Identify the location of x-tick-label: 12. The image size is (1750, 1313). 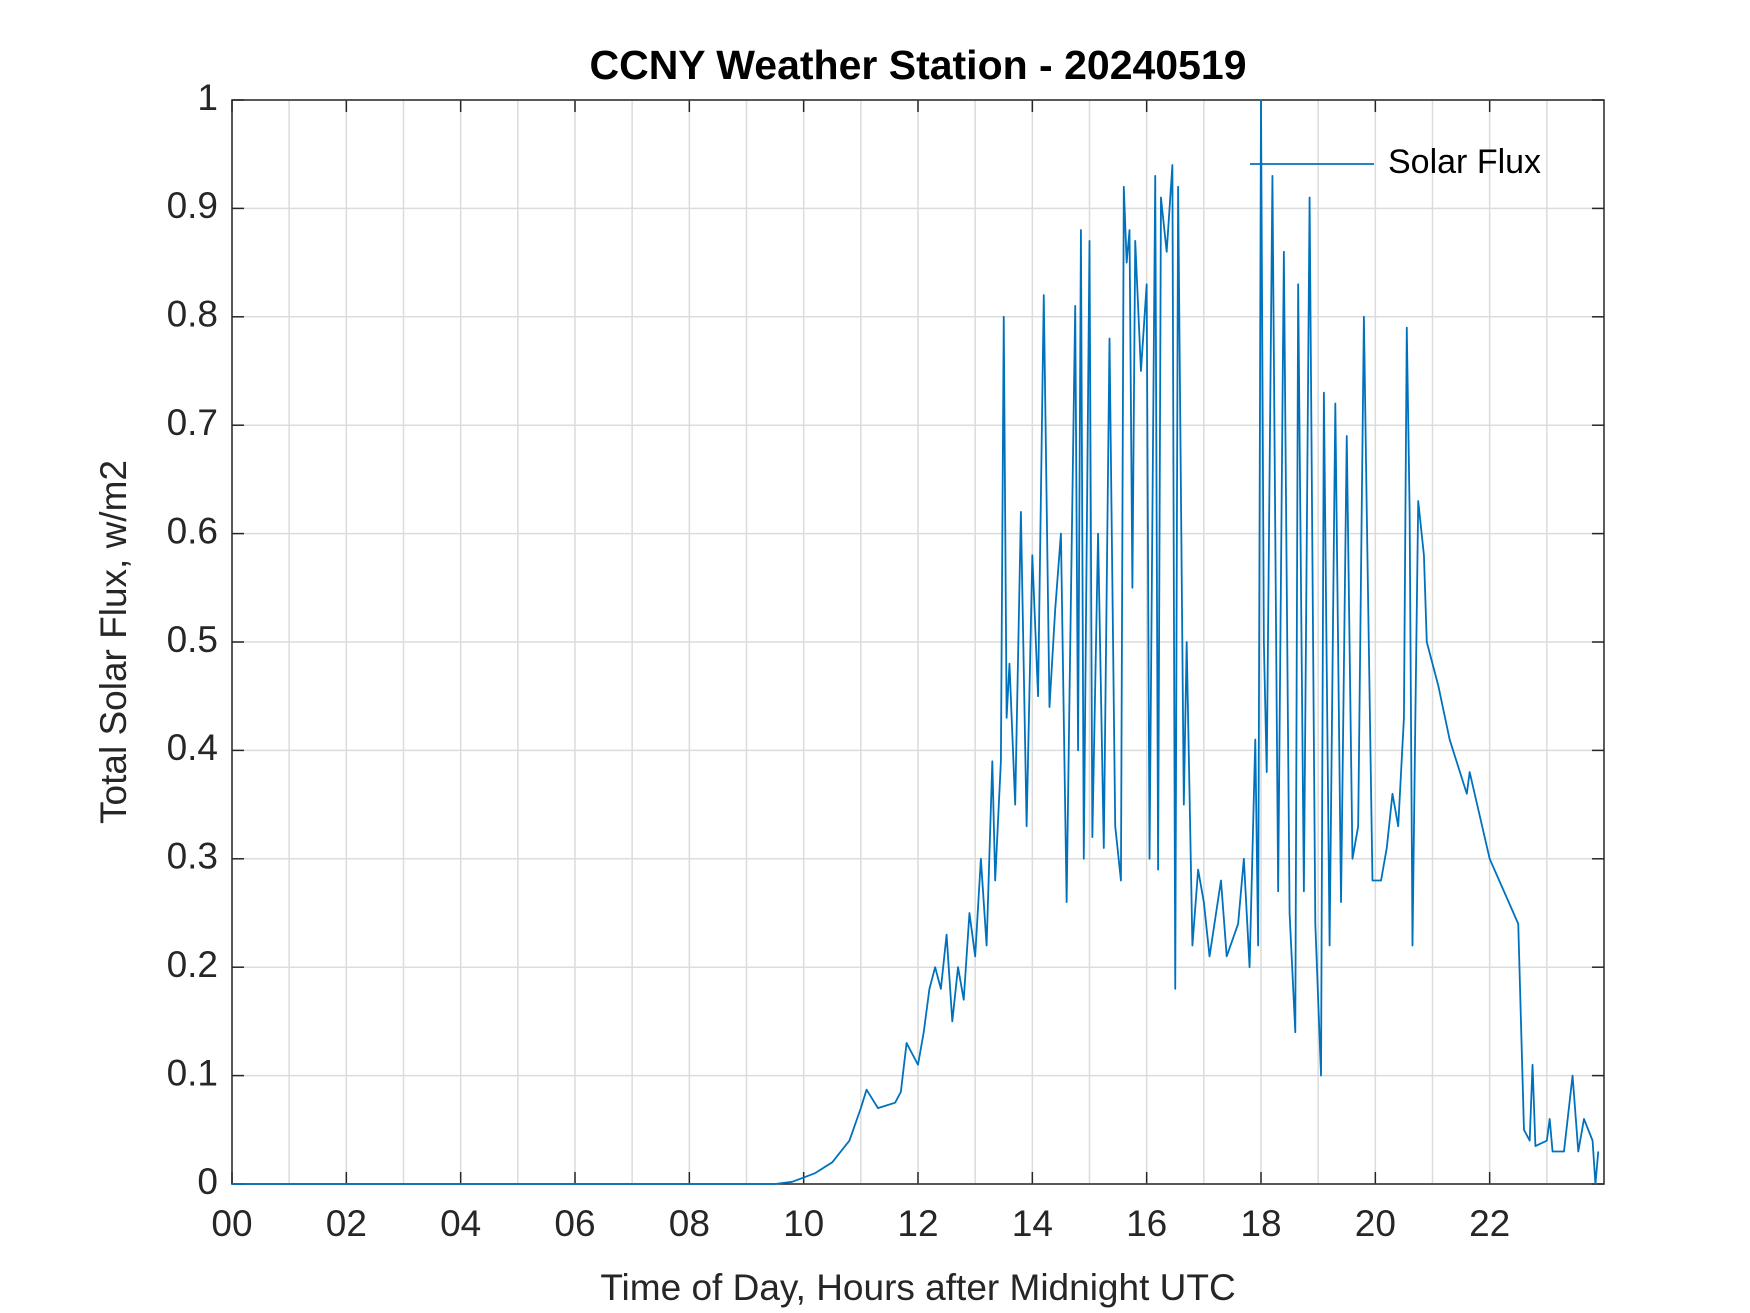
(917, 1223).